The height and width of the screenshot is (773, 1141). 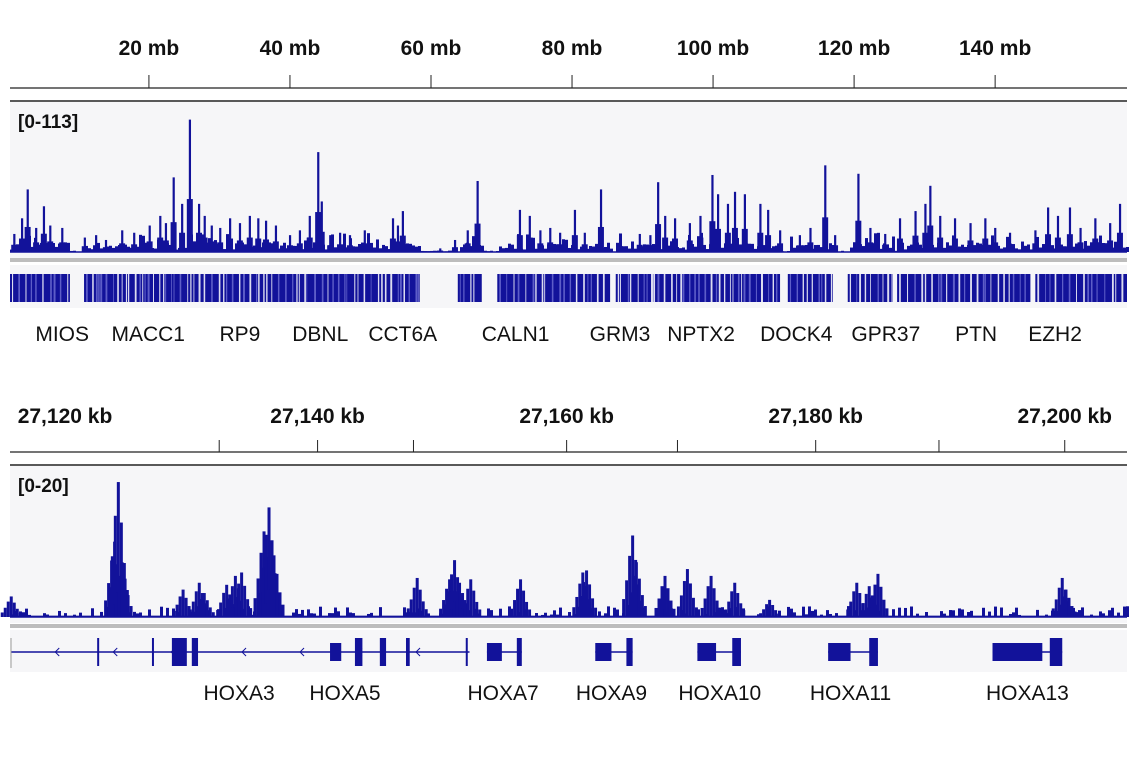 I want to click on gene-label: CCT6A, so click(x=402, y=334).